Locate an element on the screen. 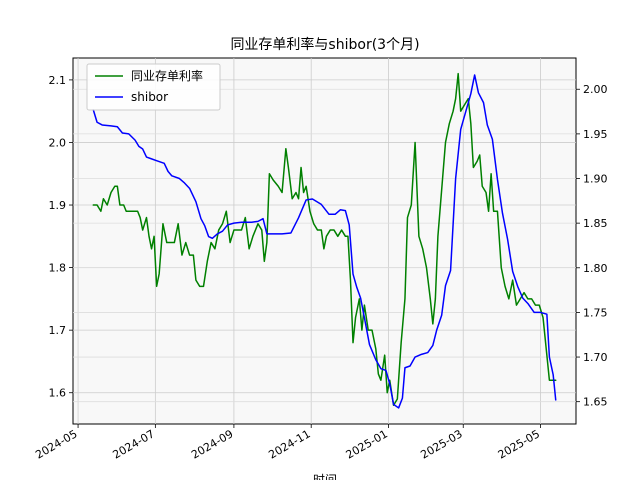  y-tick-label-left: 1.6 is located at coordinates (58, 393).